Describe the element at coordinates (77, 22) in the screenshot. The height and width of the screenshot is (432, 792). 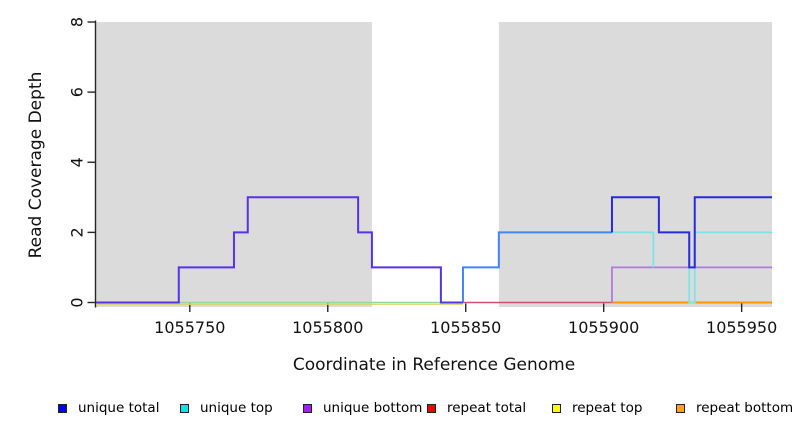
I see `y-tick-label: 8` at that location.